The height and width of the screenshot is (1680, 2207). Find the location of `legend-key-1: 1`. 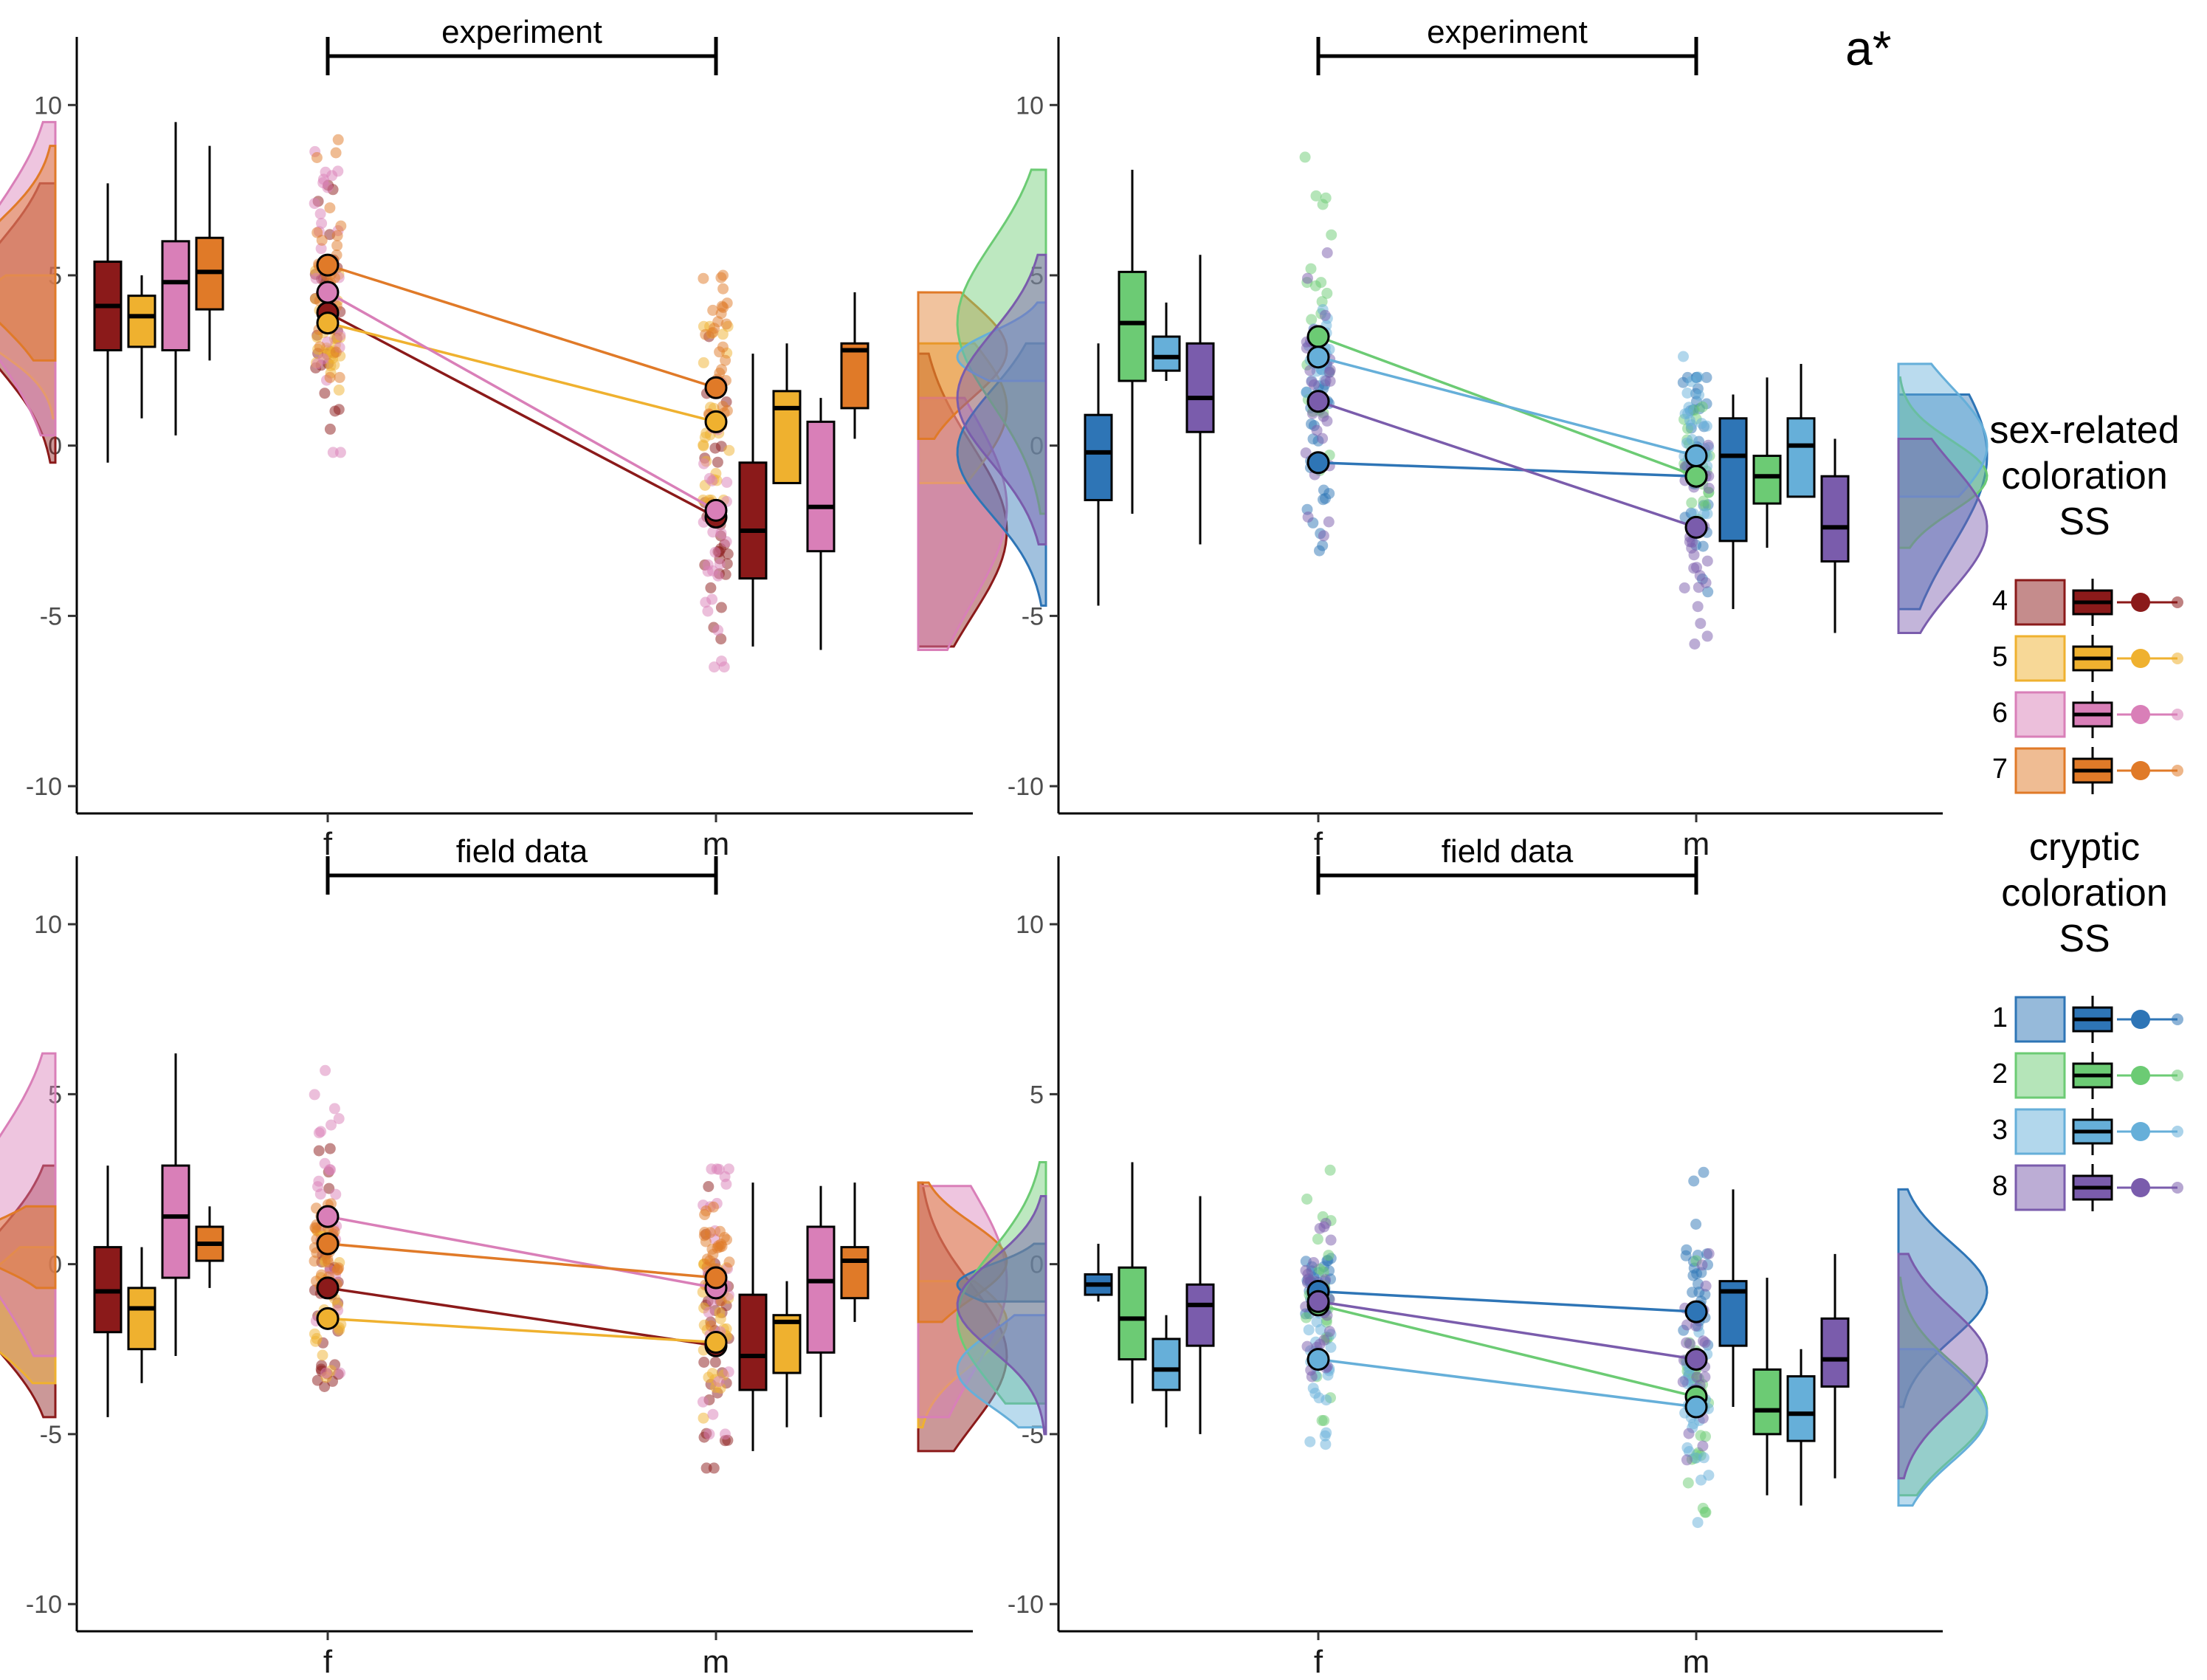

legend-key-1: 1 is located at coordinates (2087, 1020).